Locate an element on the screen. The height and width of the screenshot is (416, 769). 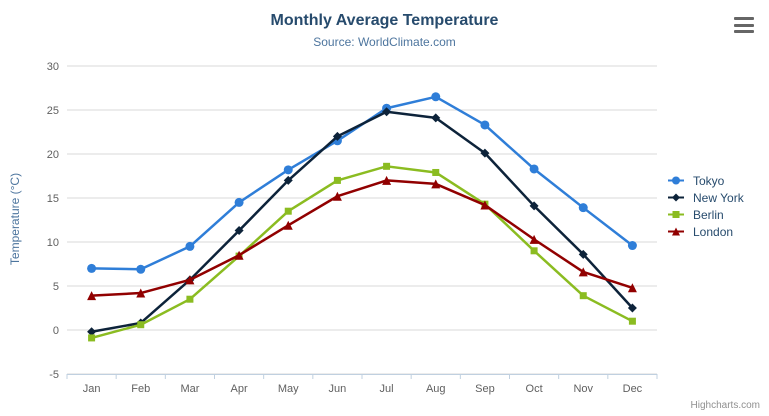
legend-item-new-york: New York is located at coordinates (706, 197).